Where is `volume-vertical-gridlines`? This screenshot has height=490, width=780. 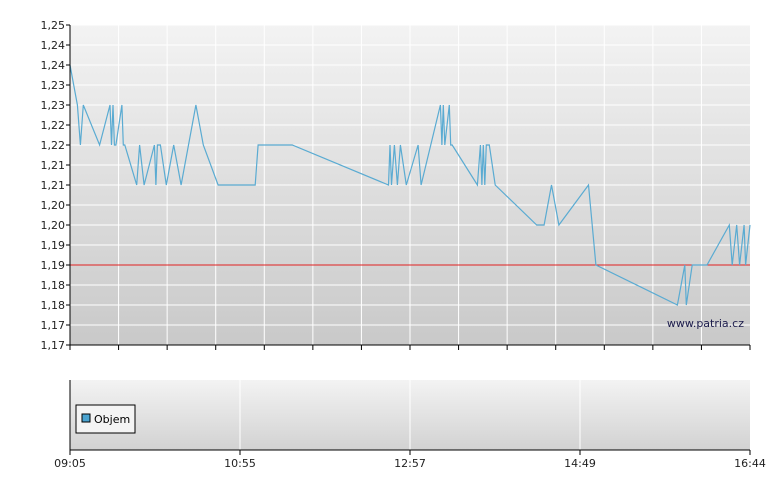
volume-vertical-gridlines is located at coordinates (410, 415).